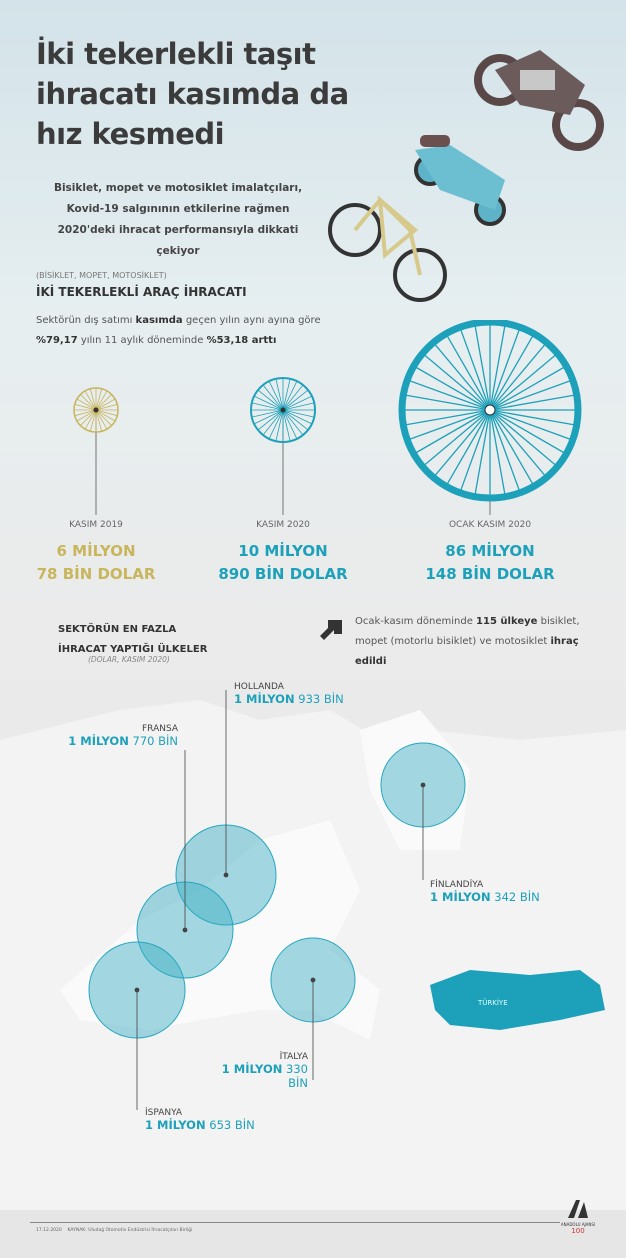 This screenshot has width=626, height=1258. I want to click on top-countries-title: SEKTÖRÜN EN FAZLA İHRACAT YAPTIĞI ÜLKELER, so click(133, 639).